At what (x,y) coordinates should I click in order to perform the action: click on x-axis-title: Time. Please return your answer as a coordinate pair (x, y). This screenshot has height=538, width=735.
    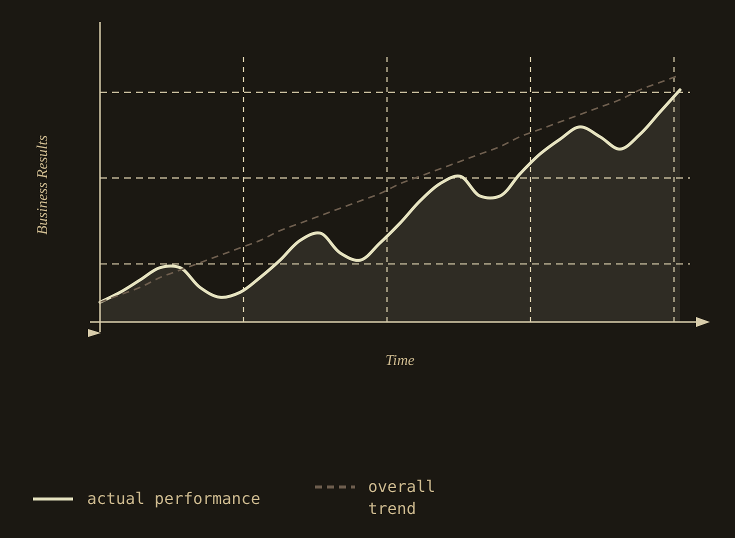
    Looking at the image, I should click on (400, 361).